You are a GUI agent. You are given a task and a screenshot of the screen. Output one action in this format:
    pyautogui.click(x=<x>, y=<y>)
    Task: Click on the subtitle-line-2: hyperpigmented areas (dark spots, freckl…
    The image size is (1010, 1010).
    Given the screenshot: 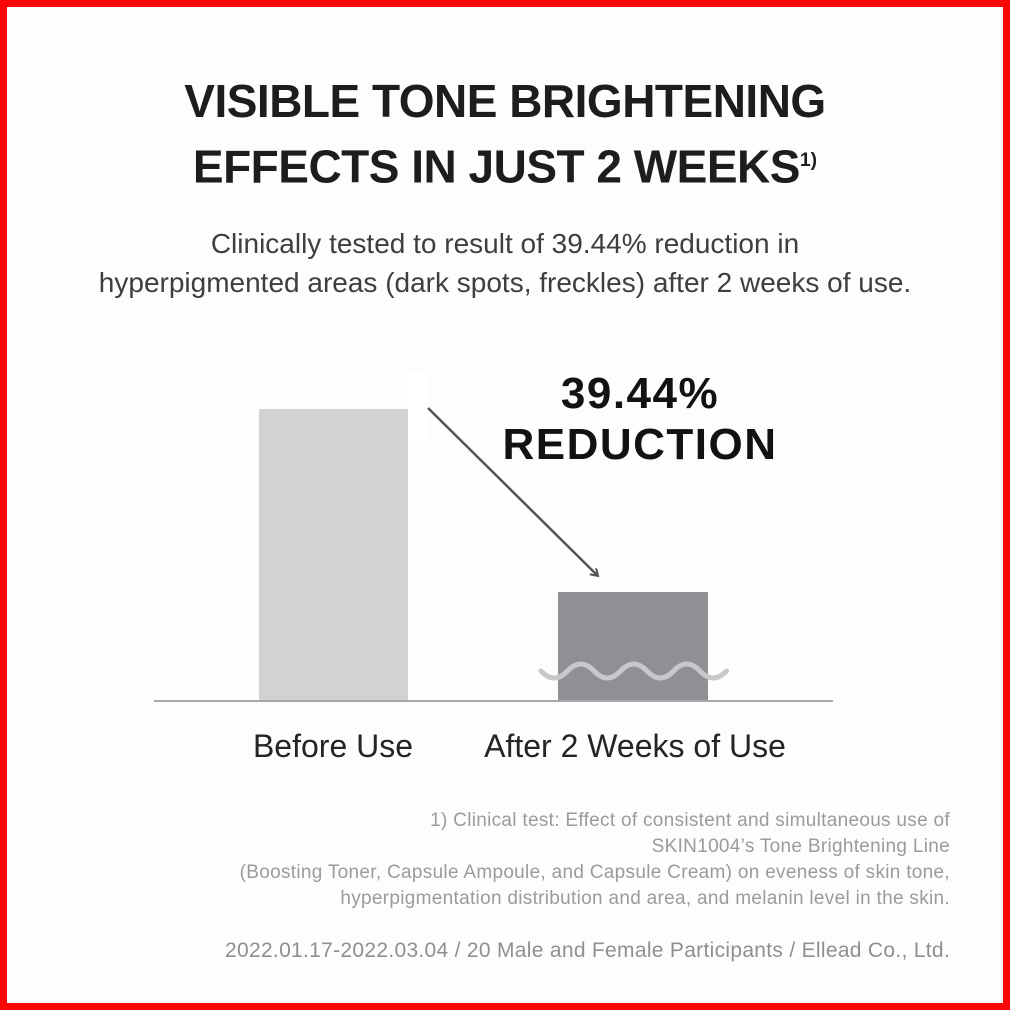 What is the action you would take?
    pyautogui.click(x=505, y=282)
    